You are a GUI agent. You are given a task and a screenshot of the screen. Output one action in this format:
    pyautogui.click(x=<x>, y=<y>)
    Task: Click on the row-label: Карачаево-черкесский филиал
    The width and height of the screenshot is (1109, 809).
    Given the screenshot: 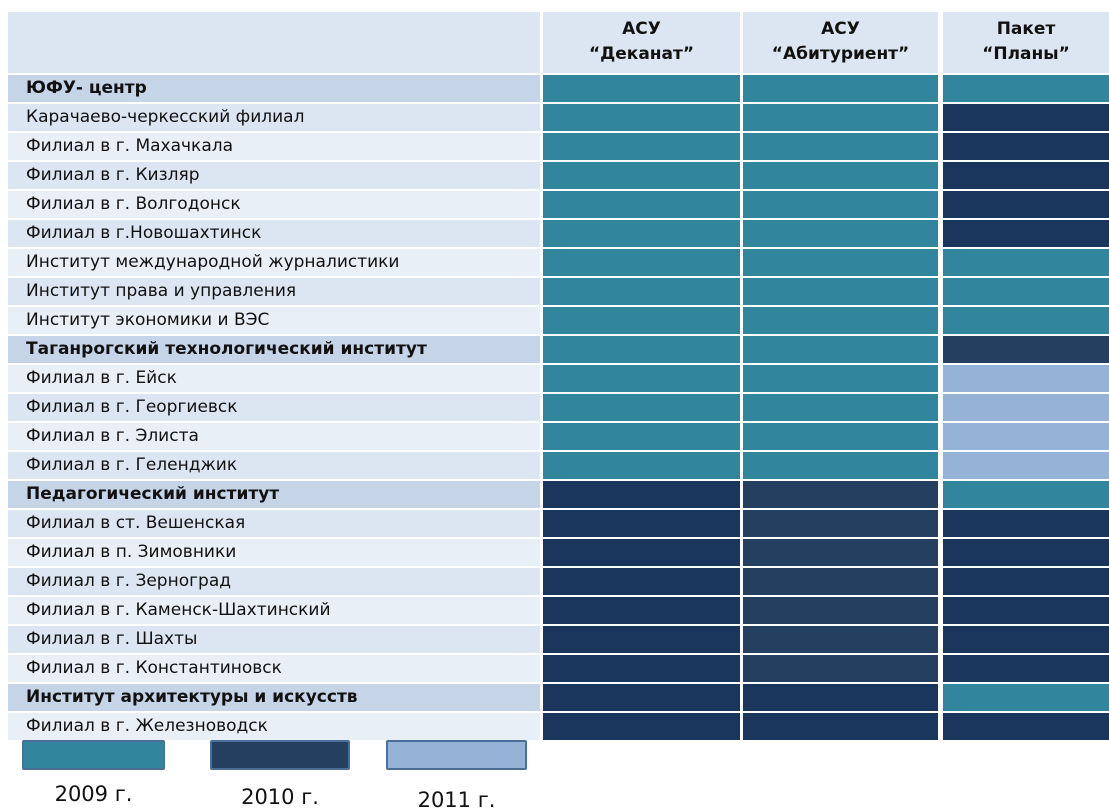 What is the action you would take?
    pyautogui.click(x=274, y=117)
    